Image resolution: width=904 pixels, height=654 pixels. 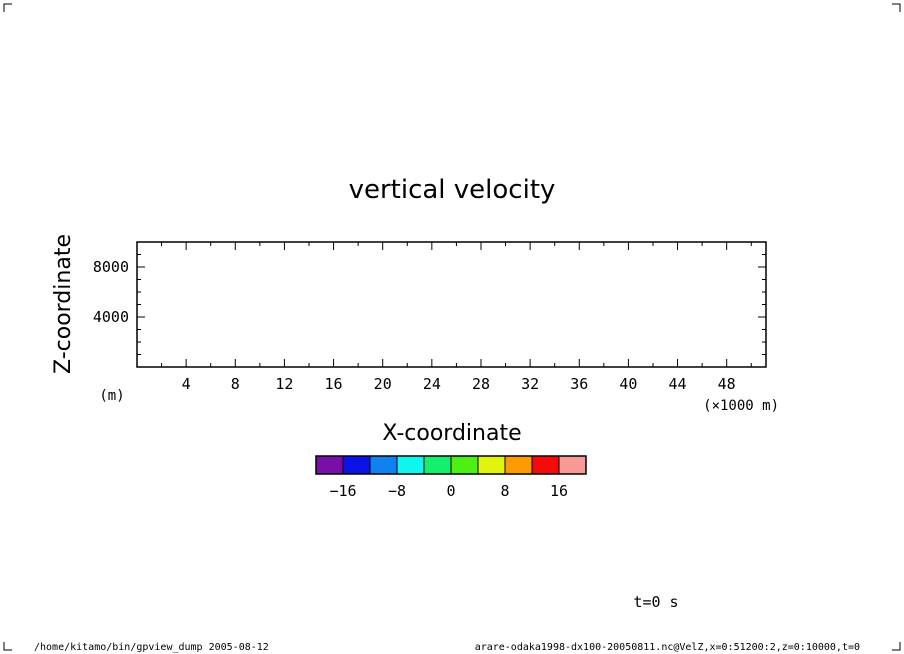 I want to click on colorbar-tick-label: 8, so click(x=504, y=491).